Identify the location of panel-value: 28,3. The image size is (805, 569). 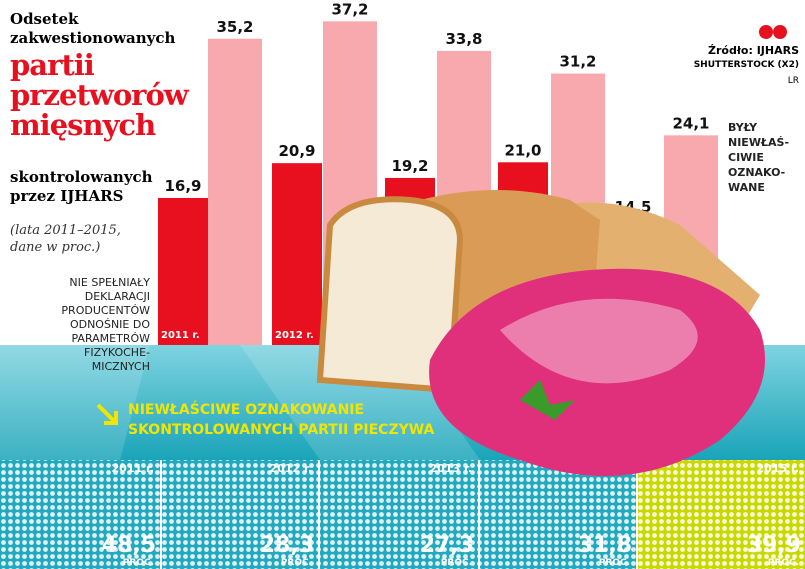
(287, 545).